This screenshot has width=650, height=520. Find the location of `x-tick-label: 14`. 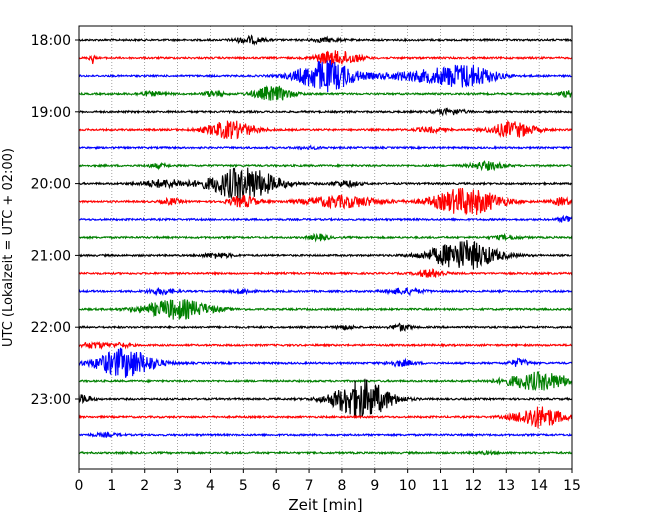

x-tick-label: 14 is located at coordinates (539, 486).